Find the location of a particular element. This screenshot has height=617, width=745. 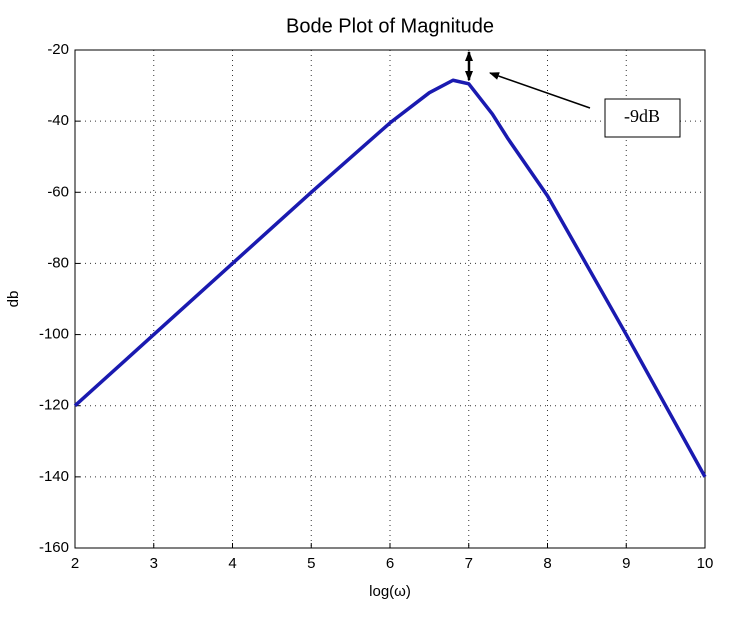

x-tick-label: 10 is located at coordinates (705, 563).